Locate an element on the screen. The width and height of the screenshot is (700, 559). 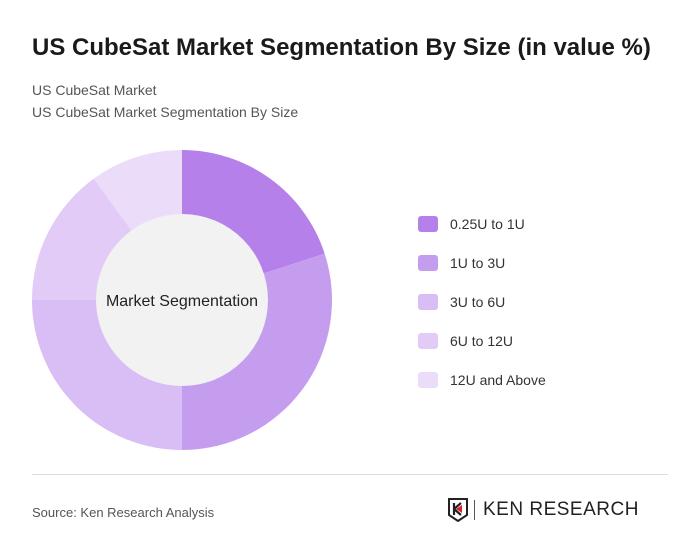
ken-research-logo: KEN RESEARCH is located at coordinates (543, 510).